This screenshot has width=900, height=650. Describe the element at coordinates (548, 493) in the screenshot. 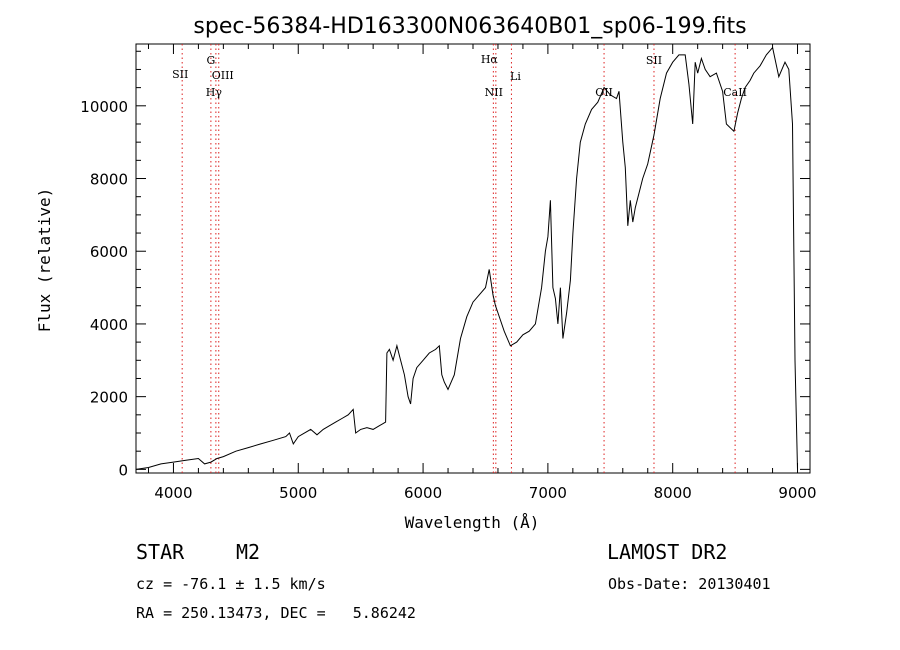

I see `x-tick-label: 7000` at that location.